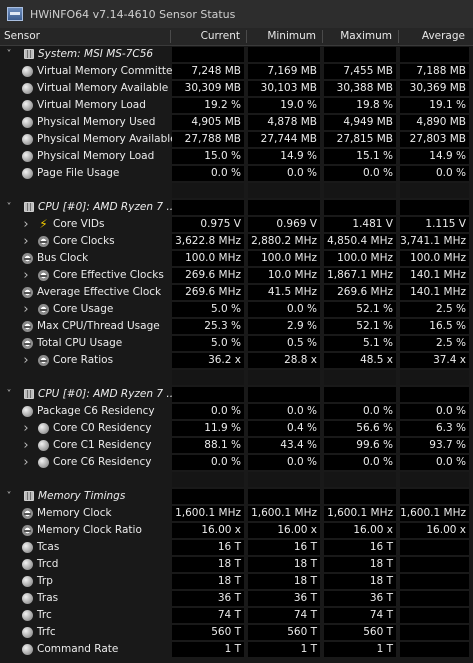 This screenshot has height=663, width=473. What do you see at coordinates (82, 496) in the screenshot?
I see `sensor-group-label: Memory Timings` at bounding box center [82, 496].